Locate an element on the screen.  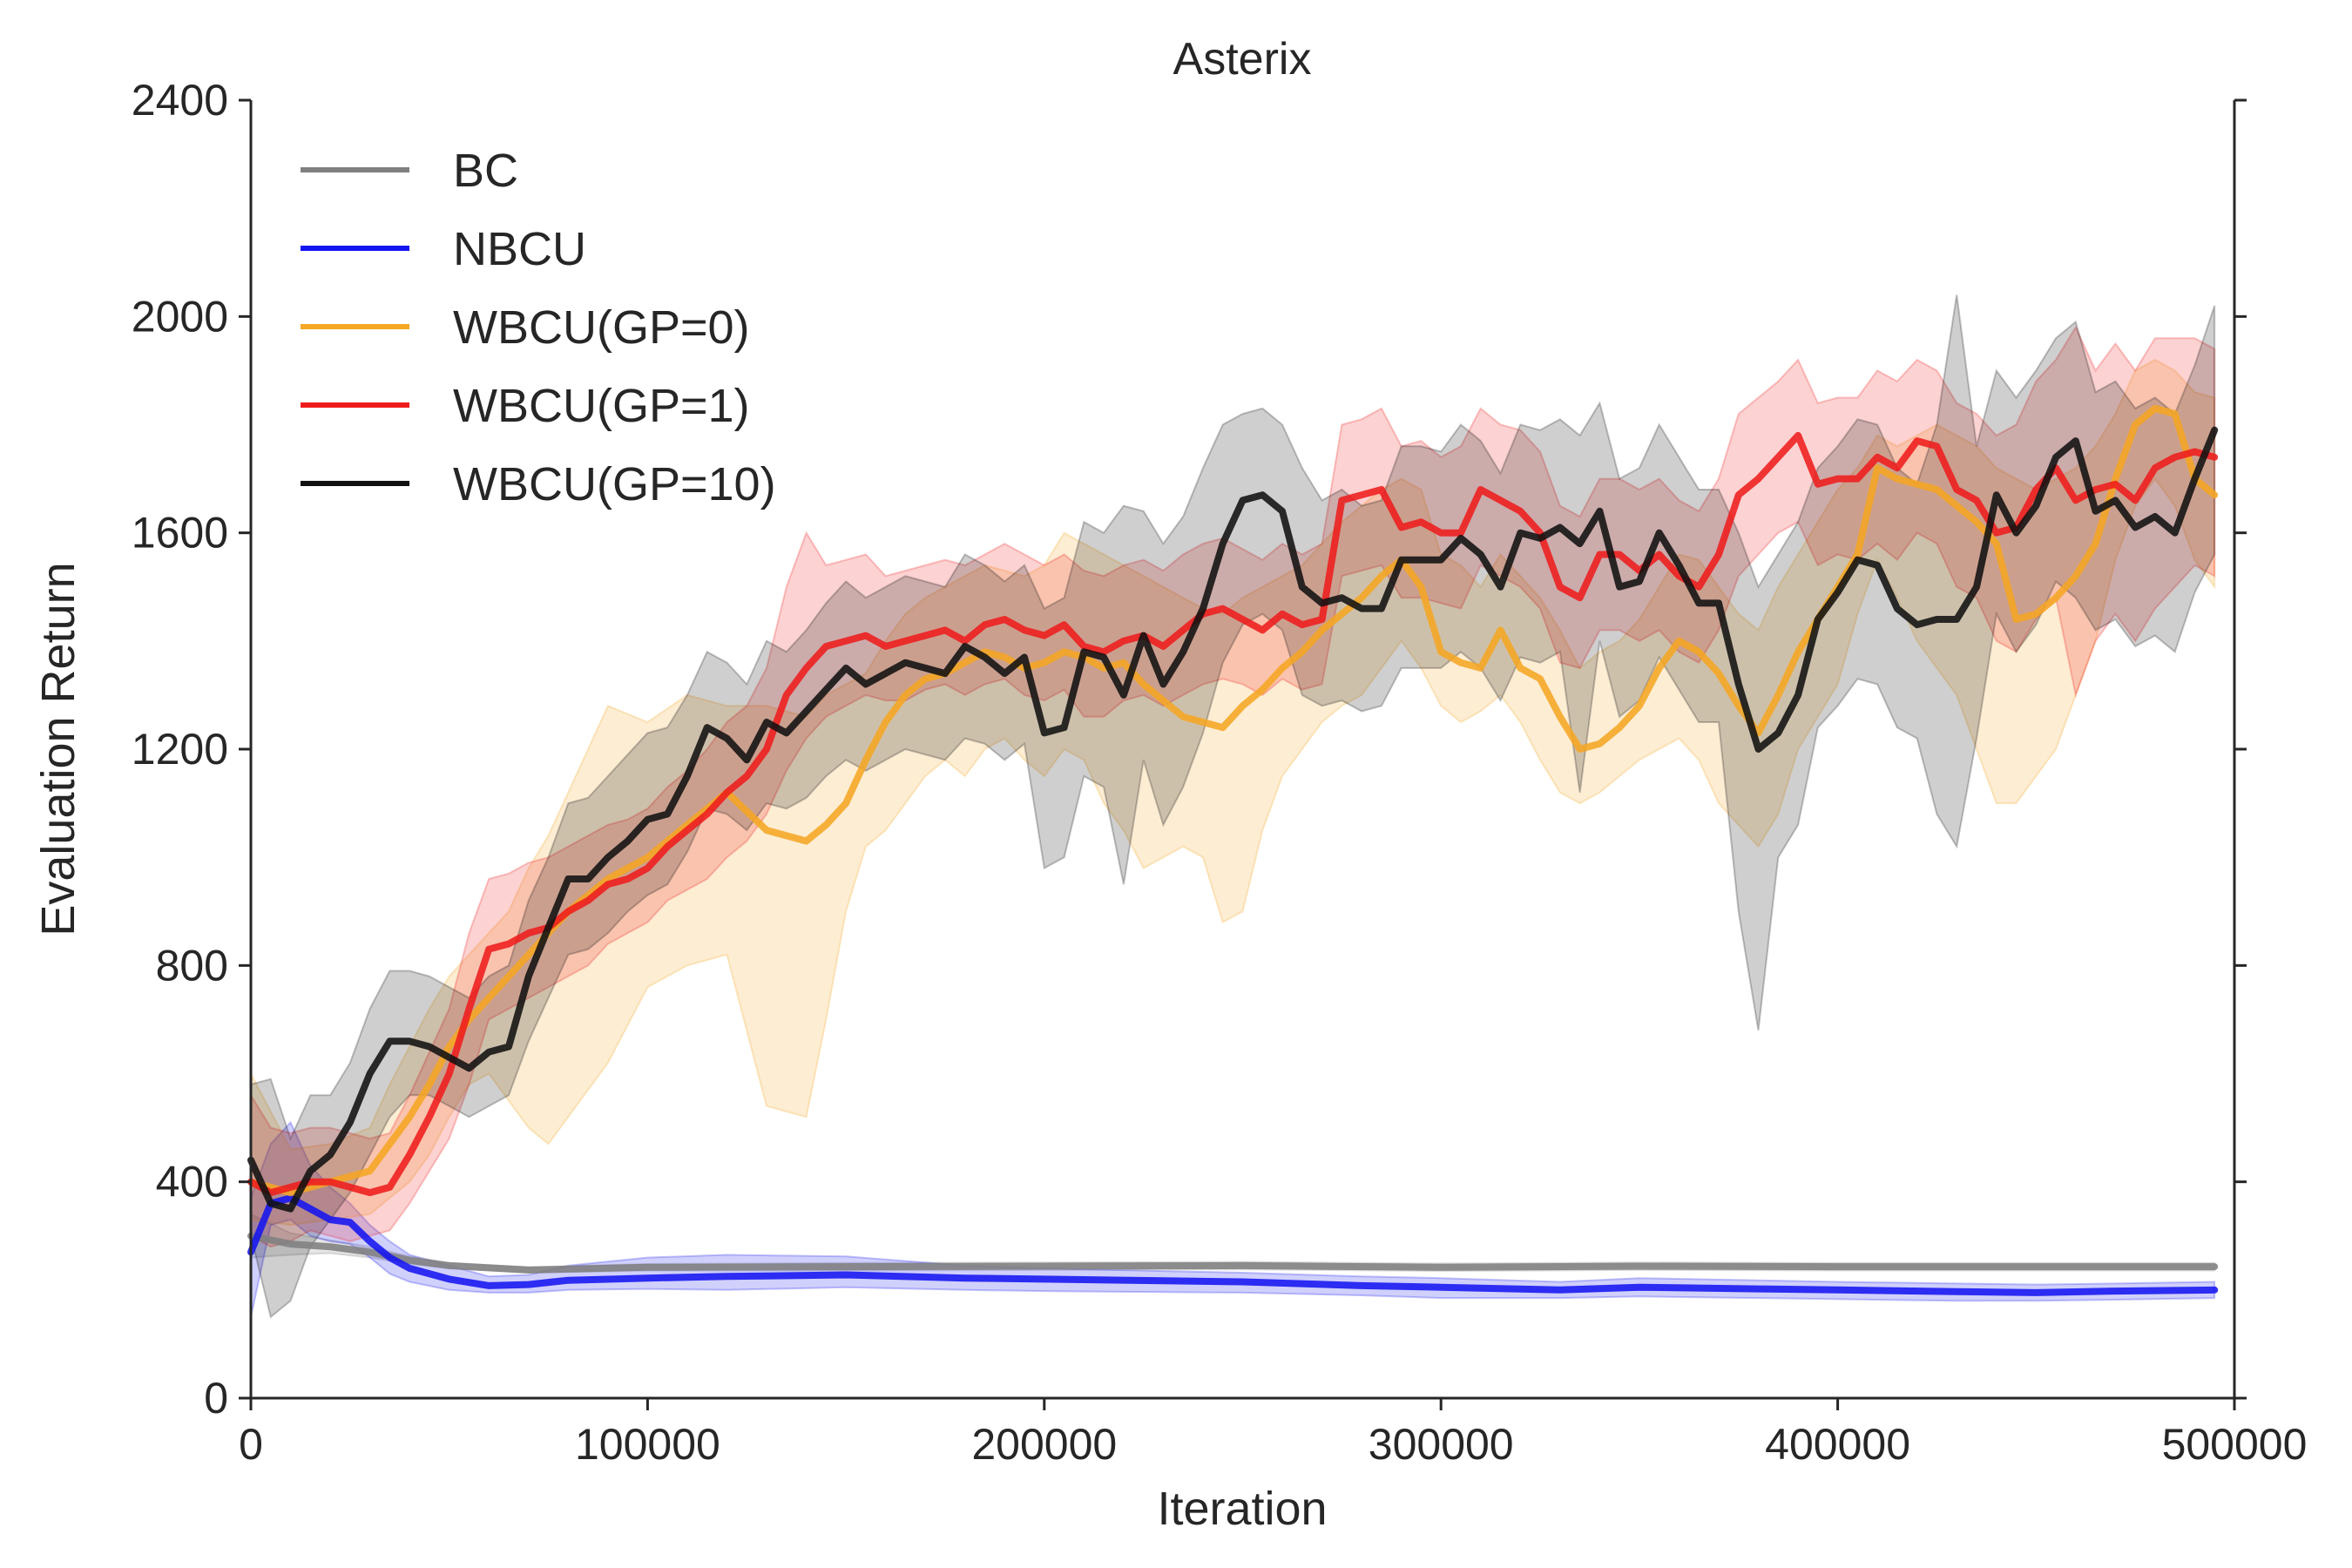
x-tick-label: 100000 is located at coordinates (647, 1444).